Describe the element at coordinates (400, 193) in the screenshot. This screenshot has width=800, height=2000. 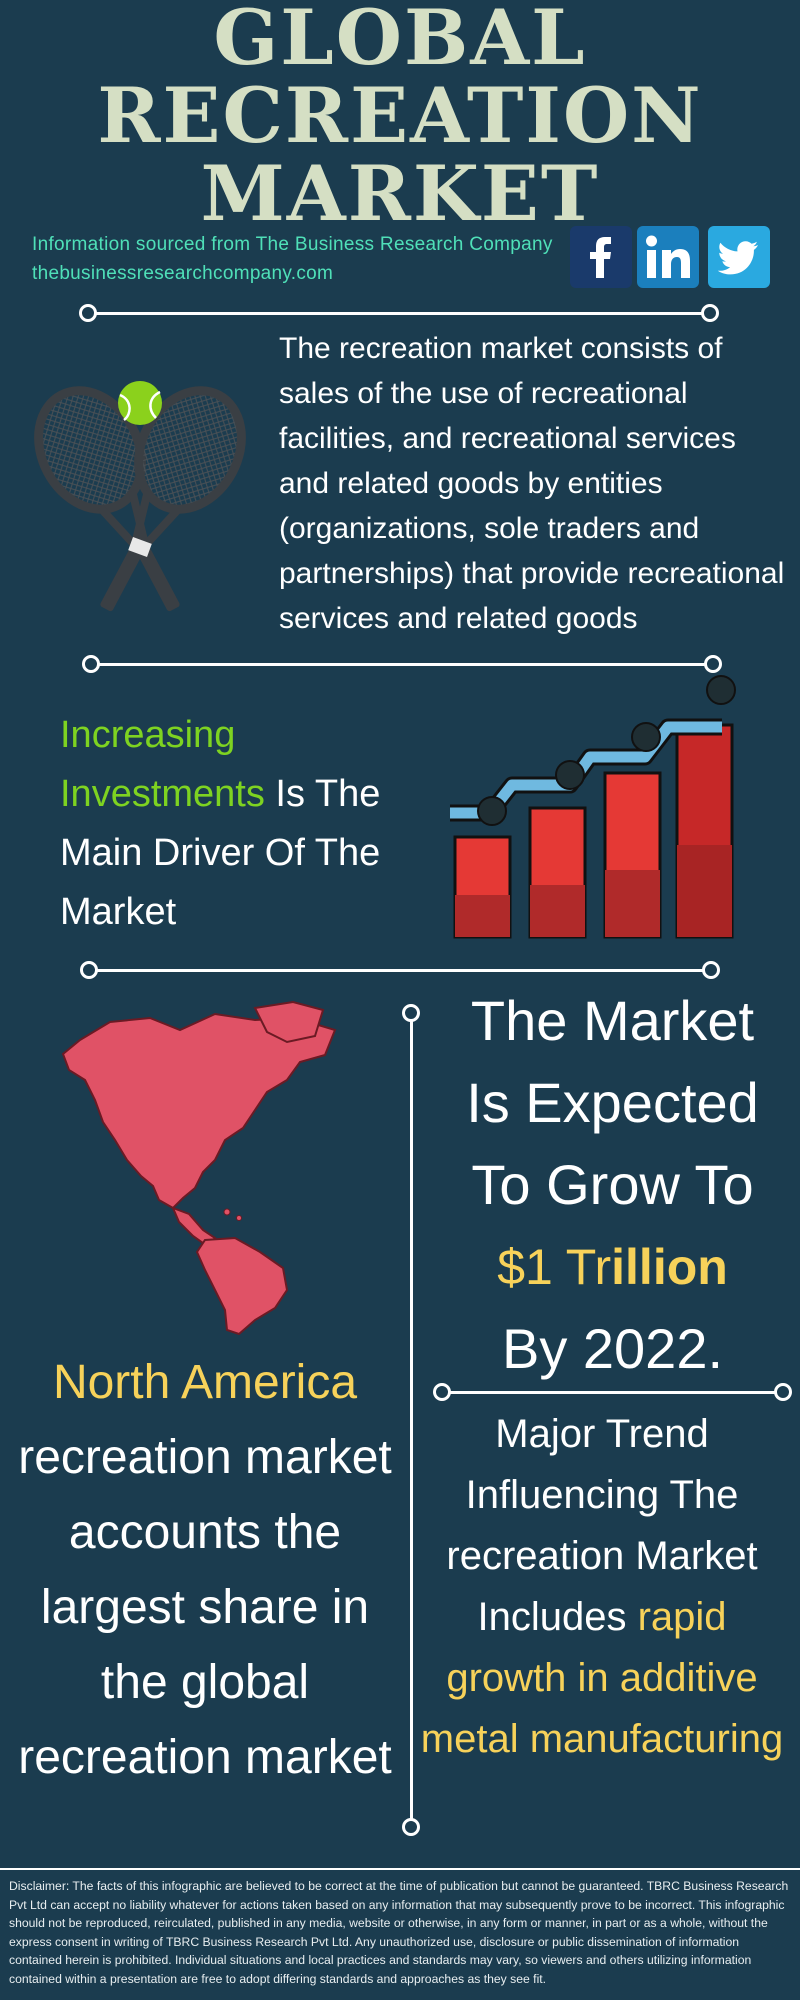
I see `title-line-3: MARKET` at that location.